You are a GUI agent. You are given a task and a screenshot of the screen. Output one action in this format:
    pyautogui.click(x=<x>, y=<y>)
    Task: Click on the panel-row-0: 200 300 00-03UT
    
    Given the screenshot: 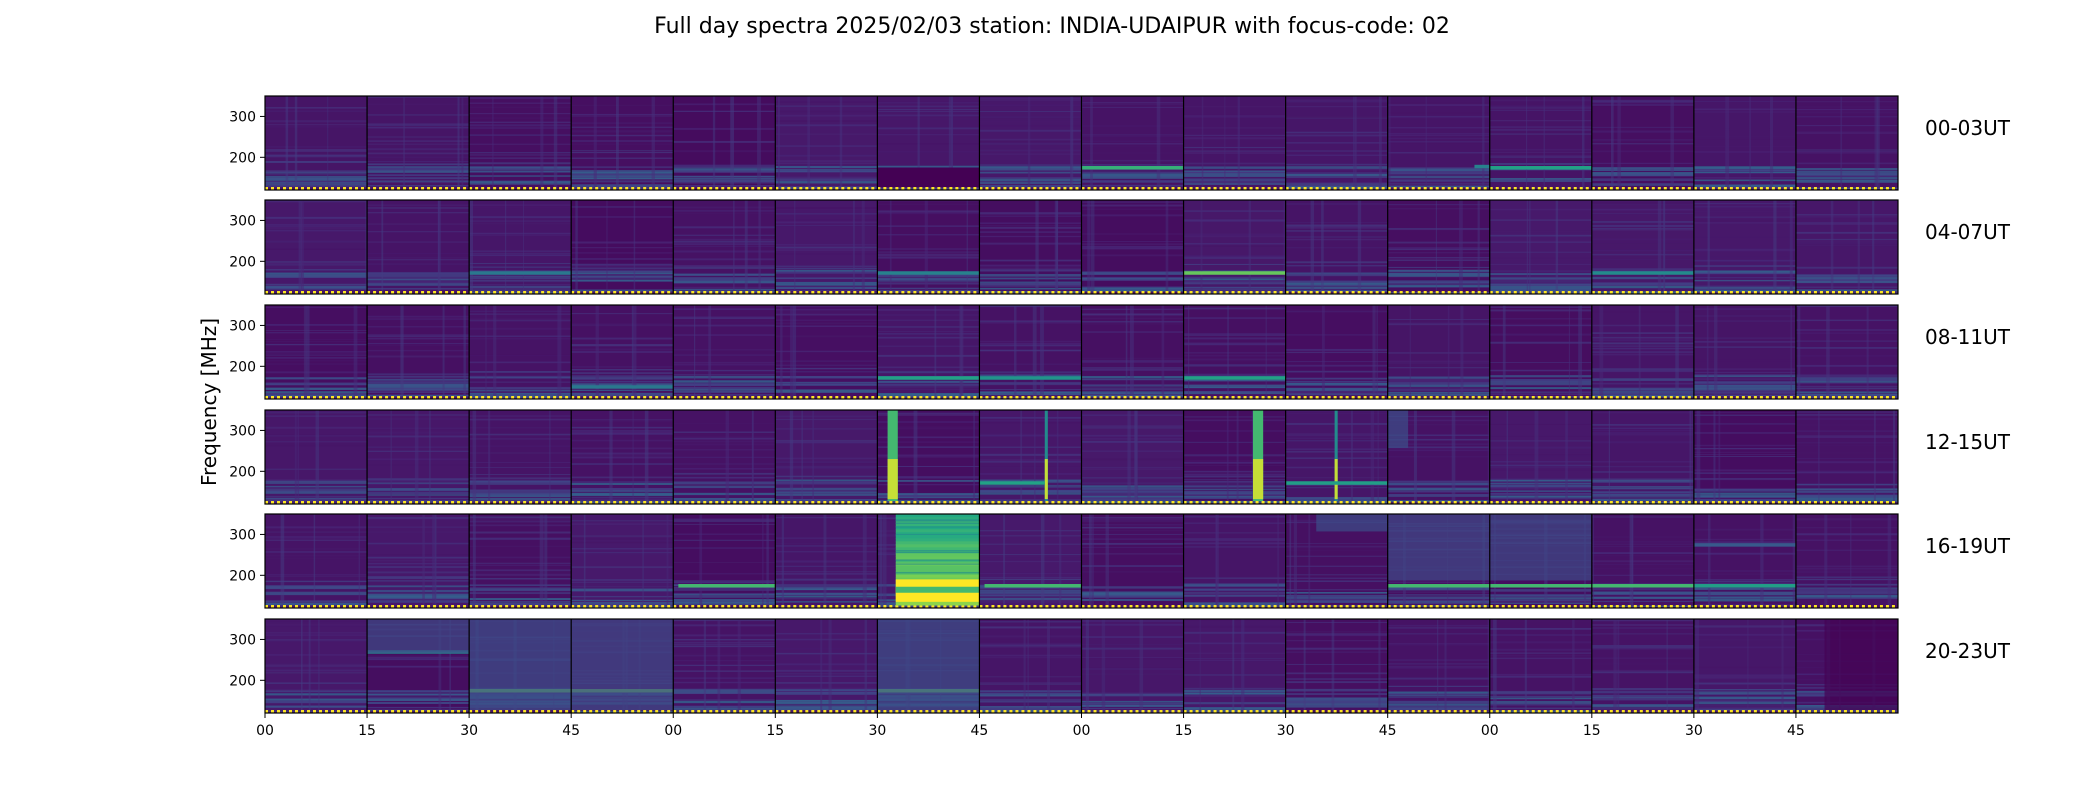 What is the action you would take?
    pyautogui.click(x=1120, y=143)
    